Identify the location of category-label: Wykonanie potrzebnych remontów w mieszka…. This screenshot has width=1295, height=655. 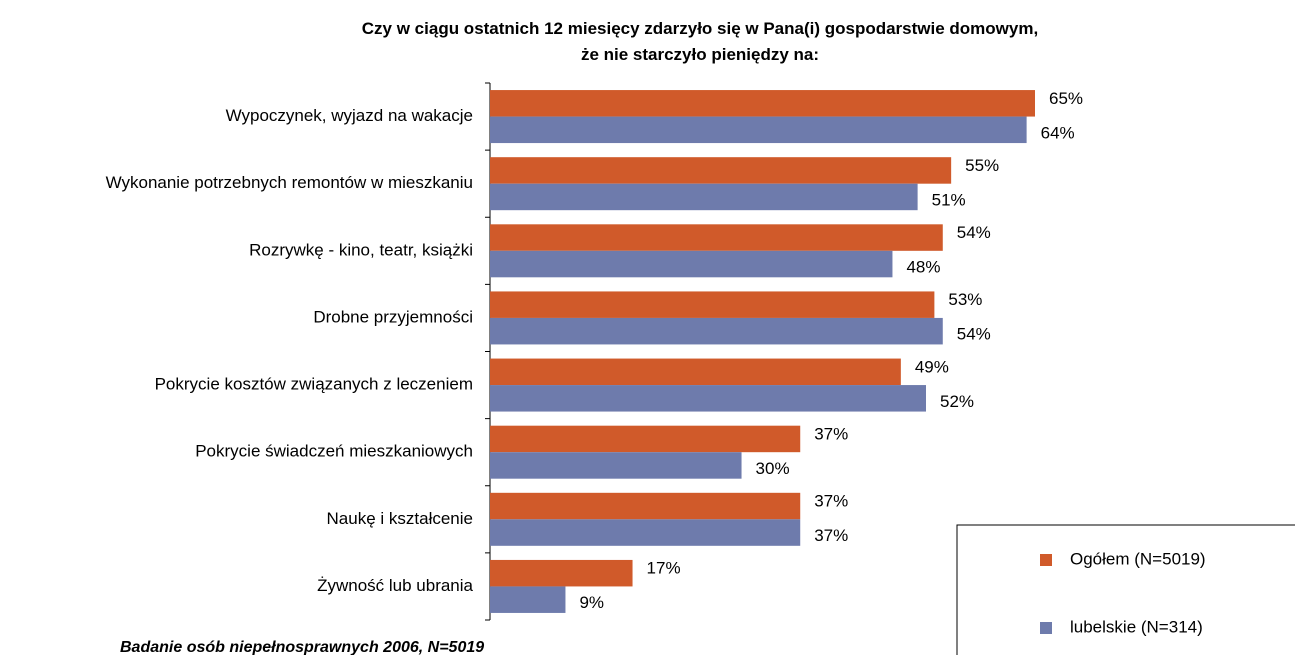
(289, 182).